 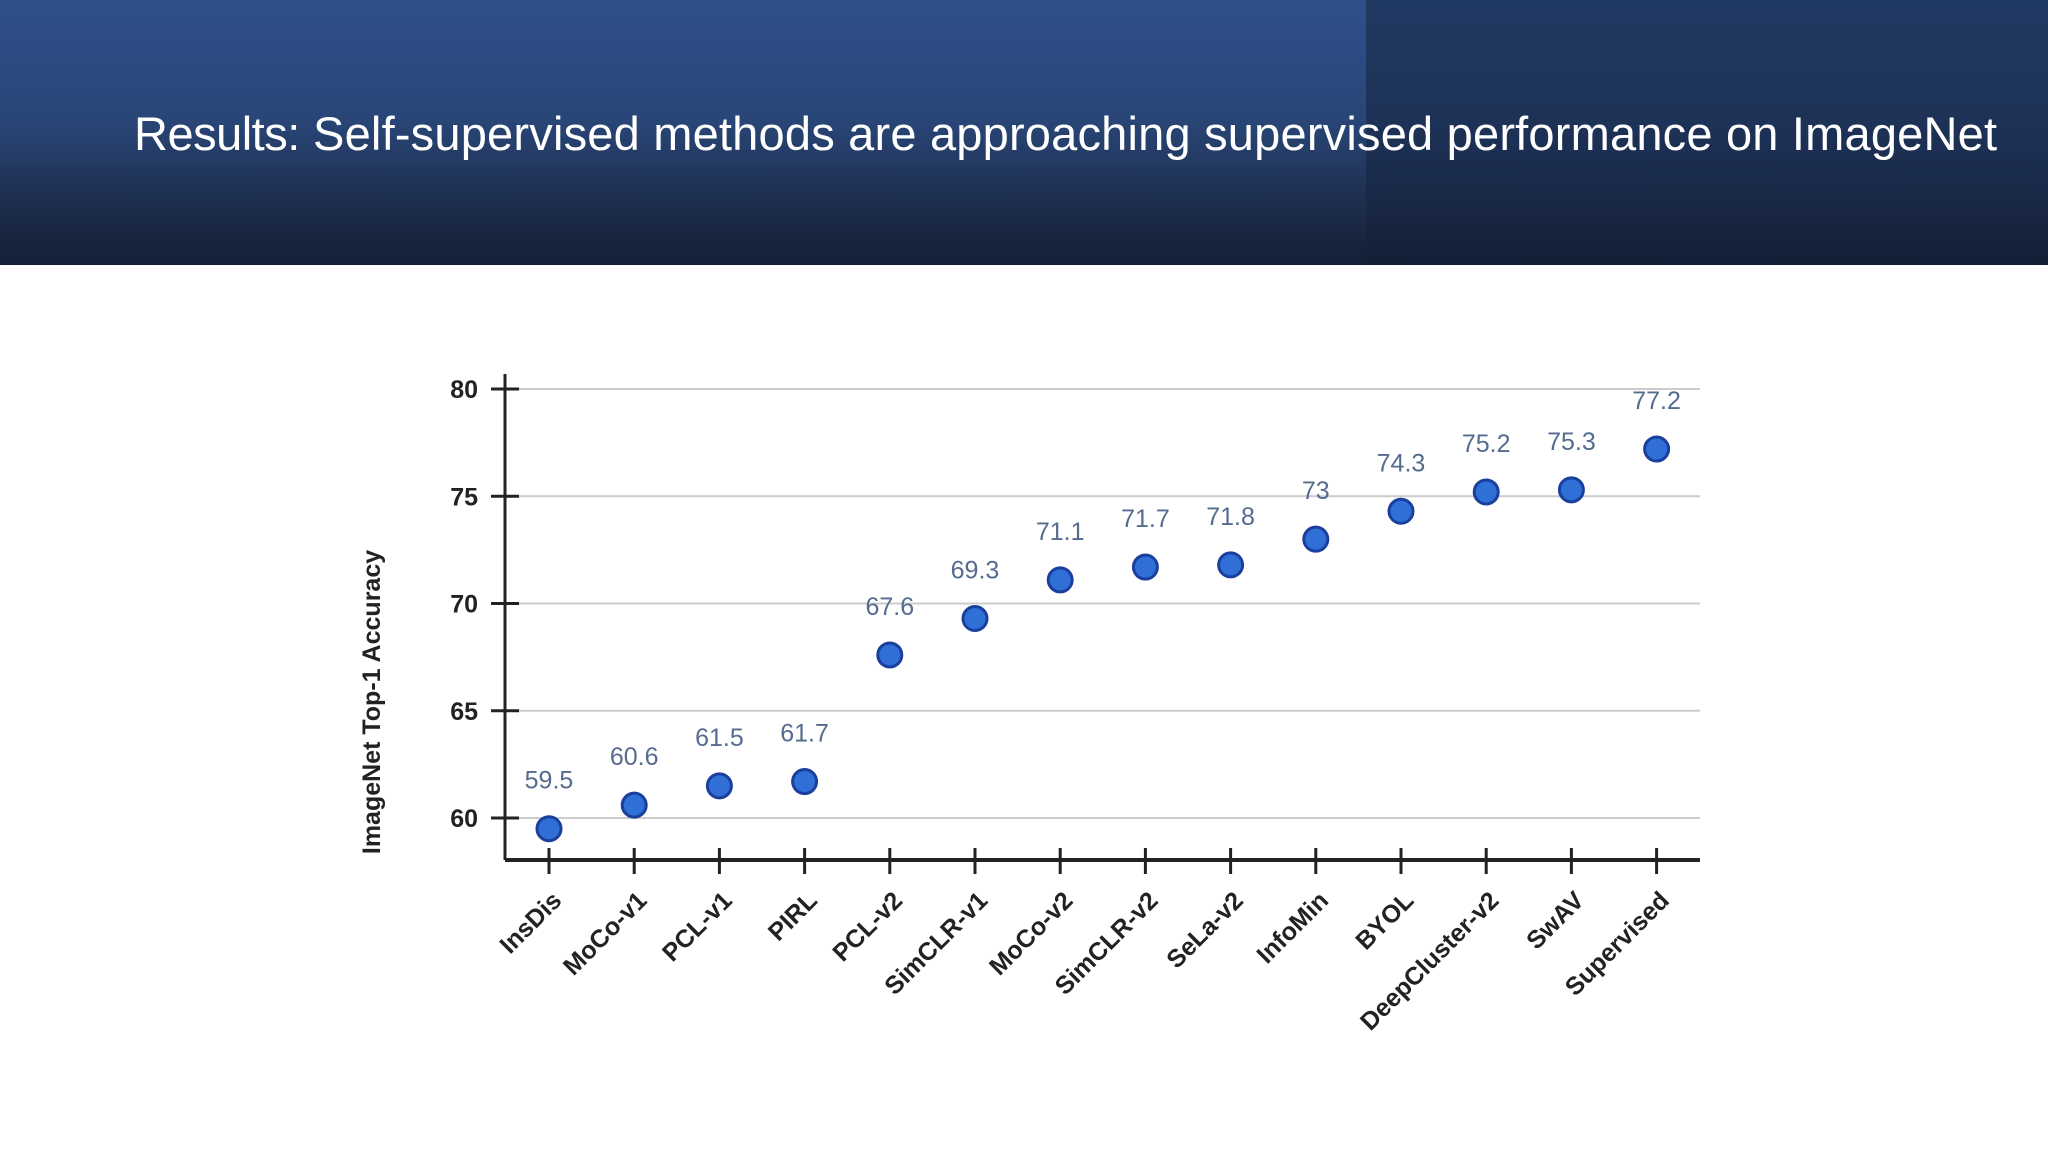 I want to click on data-label: 69.3, so click(x=975, y=571).